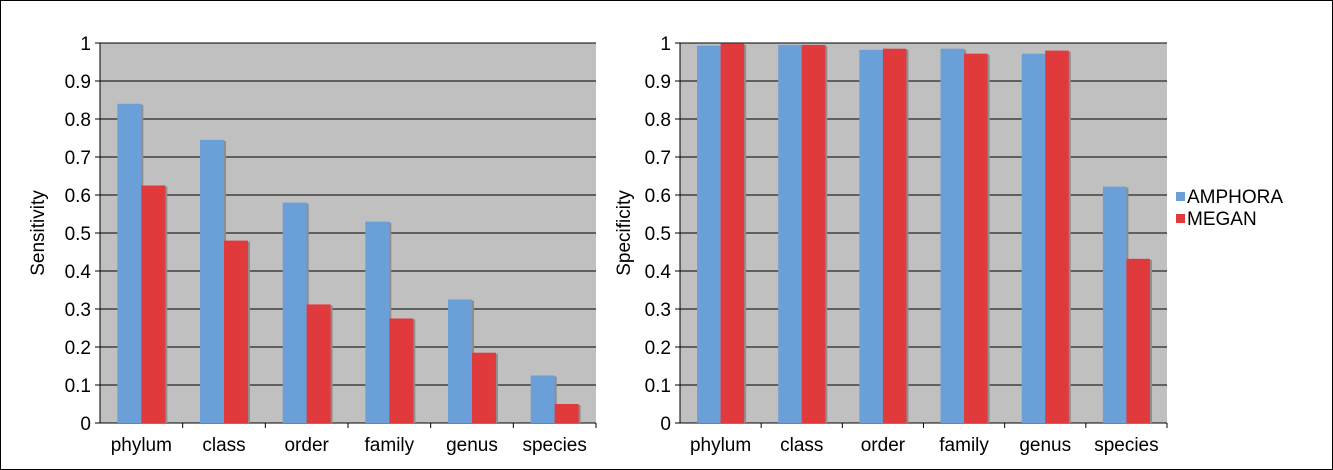  Describe the element at coordinates (78, 348) in the screenshot. I see `sensitivity-y-tick-label: 0.2` at that location.